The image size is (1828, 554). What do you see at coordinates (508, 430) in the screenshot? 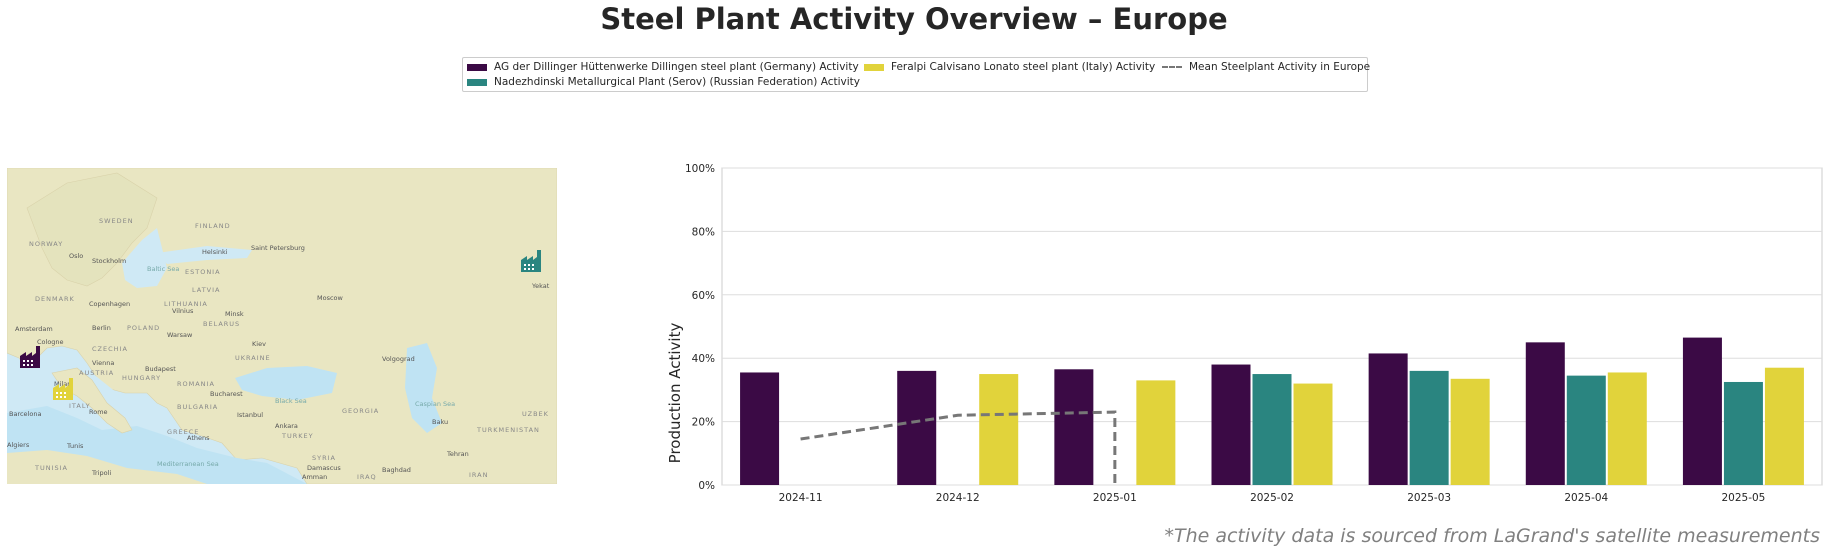
I see `map-label: TURKMENISTAN` at bounding box center [508, 430].